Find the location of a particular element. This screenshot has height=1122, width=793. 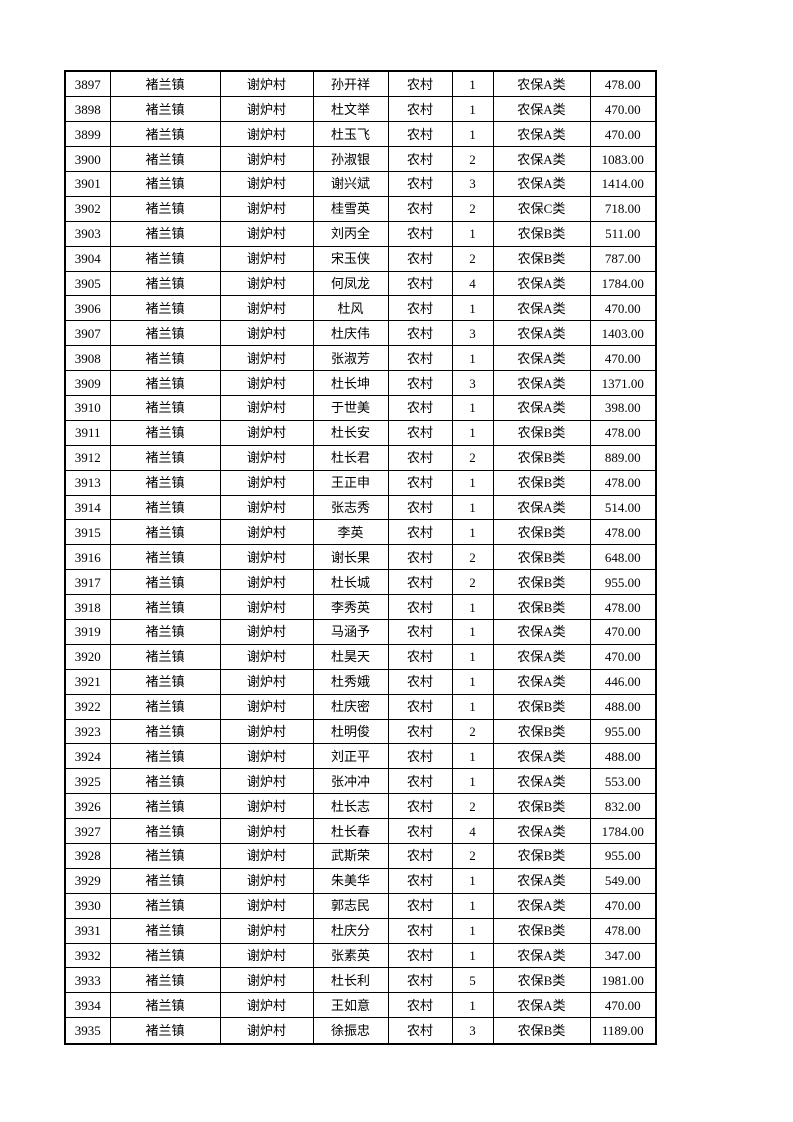

cell-person-count: 5 is located at coordinates (472, 980).